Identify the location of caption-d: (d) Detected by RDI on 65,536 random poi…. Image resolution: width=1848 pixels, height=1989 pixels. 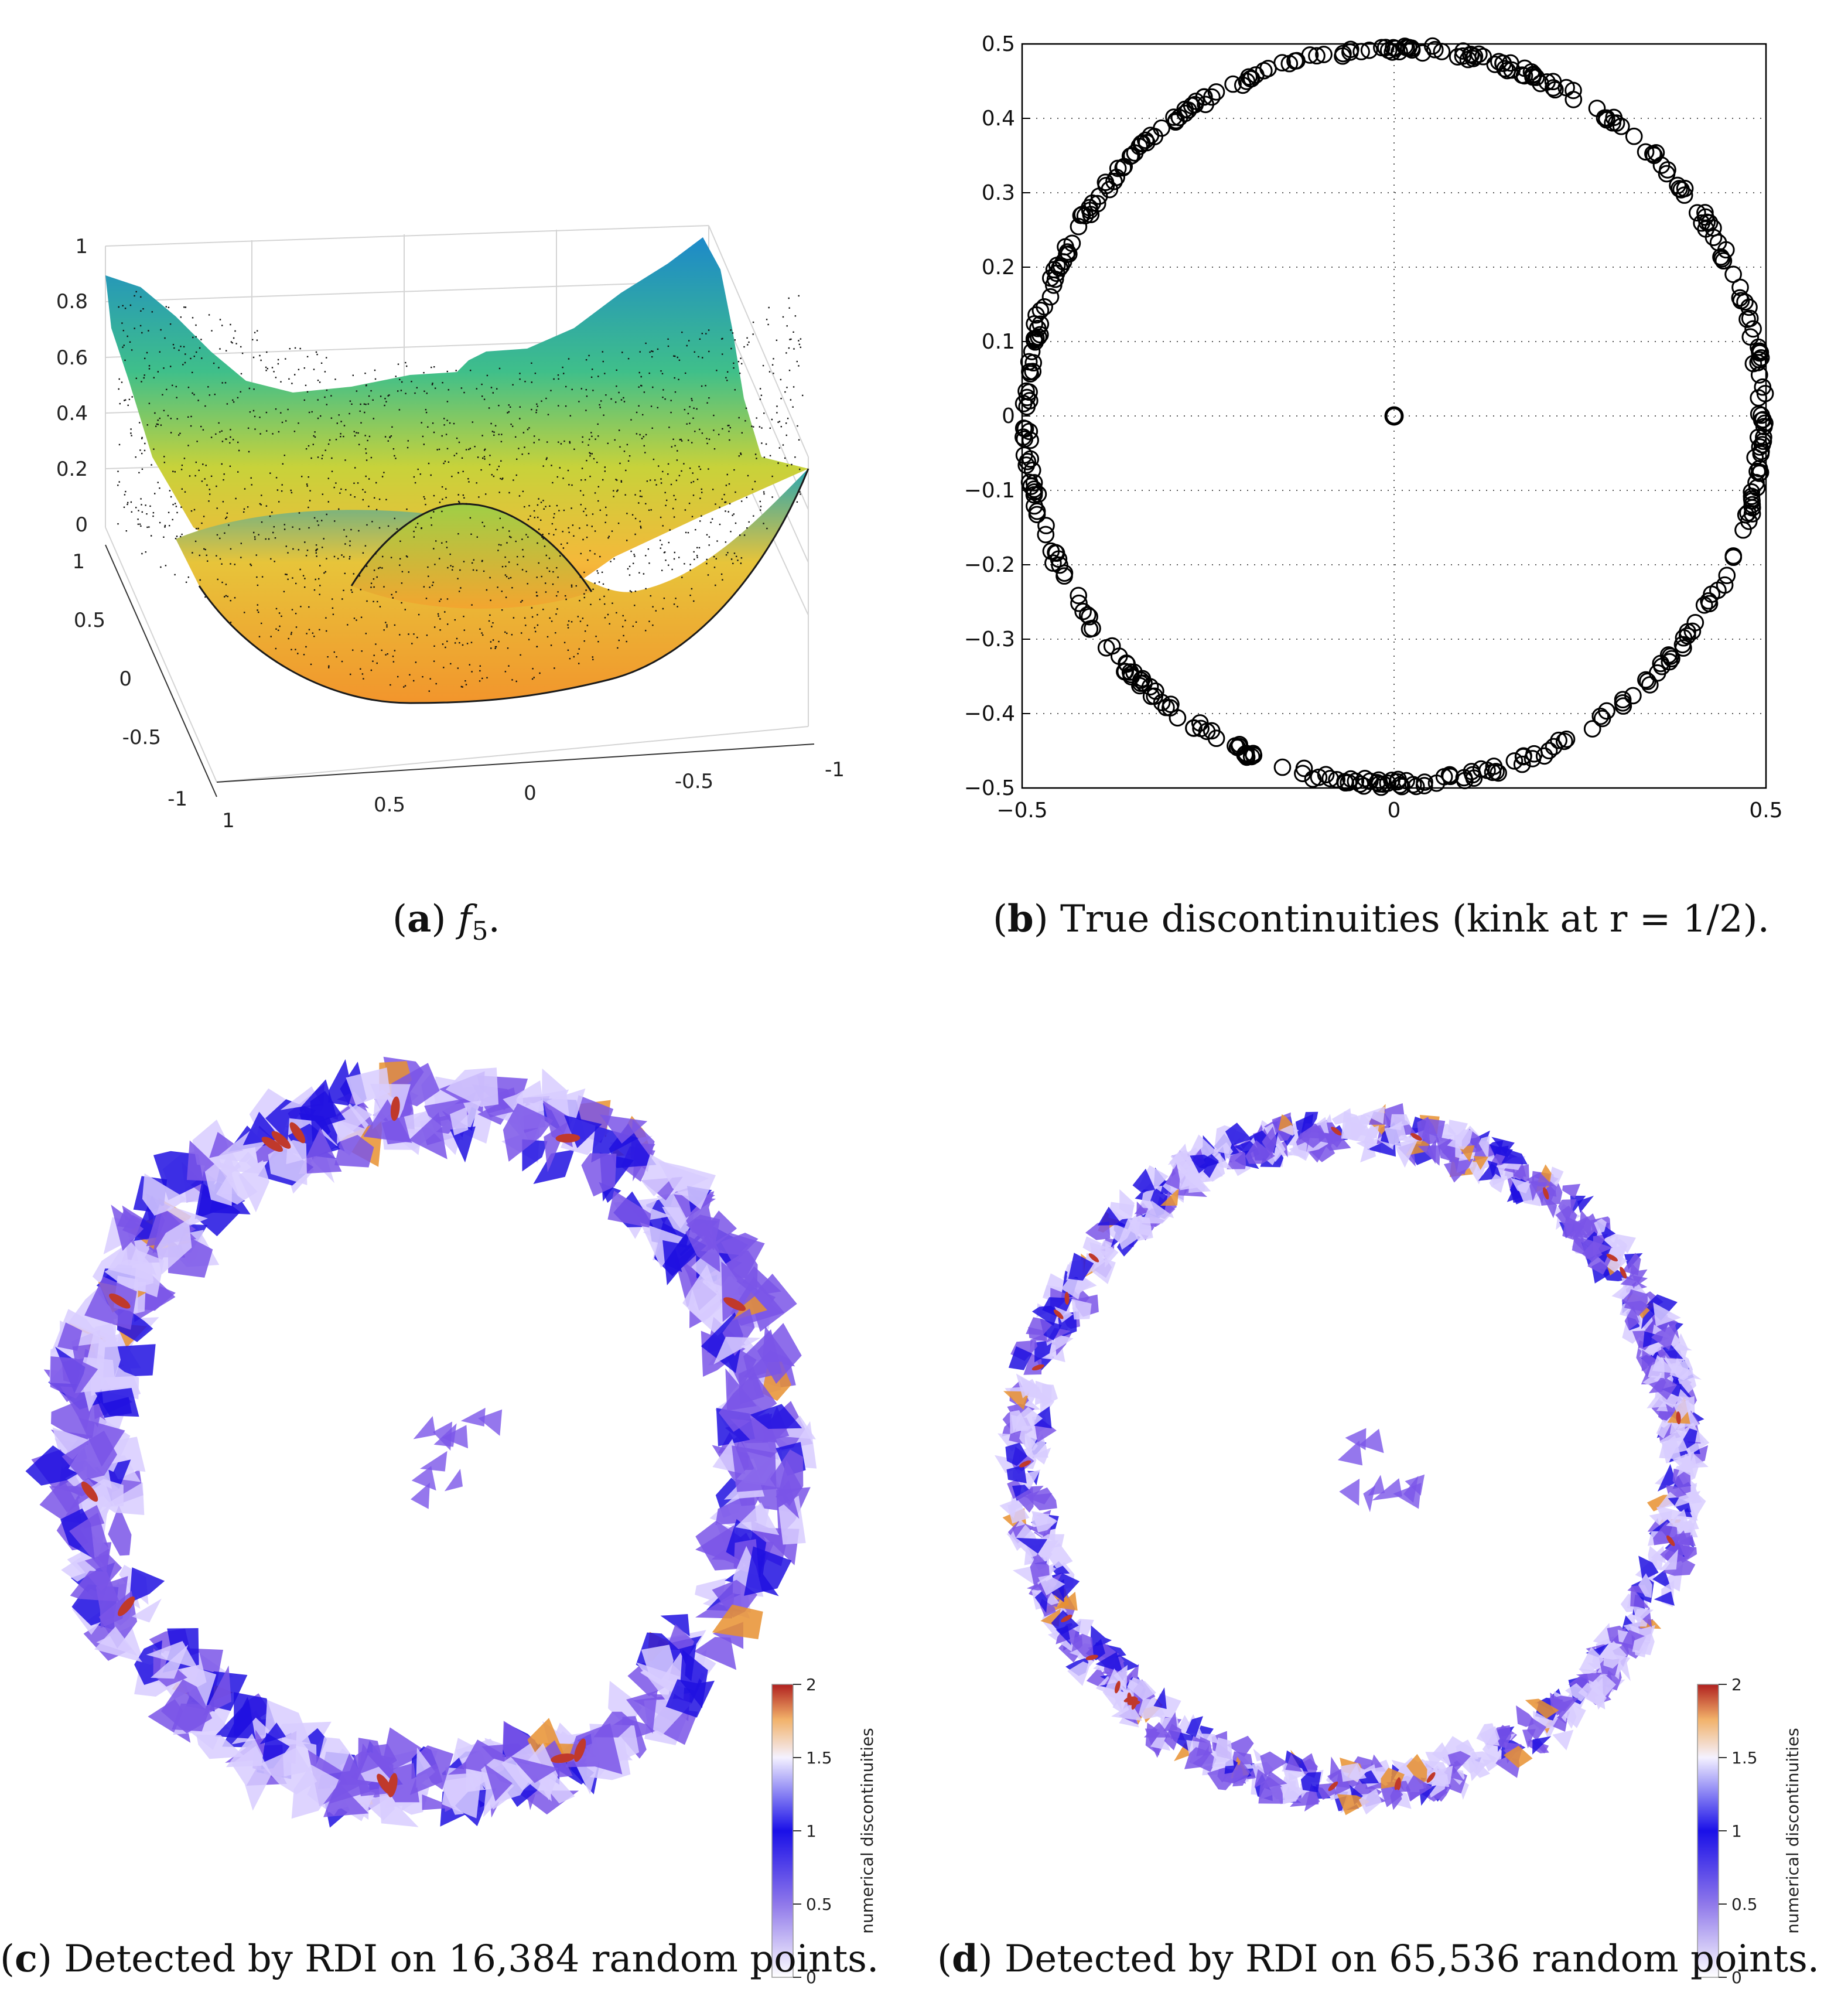
(1378, 1959).